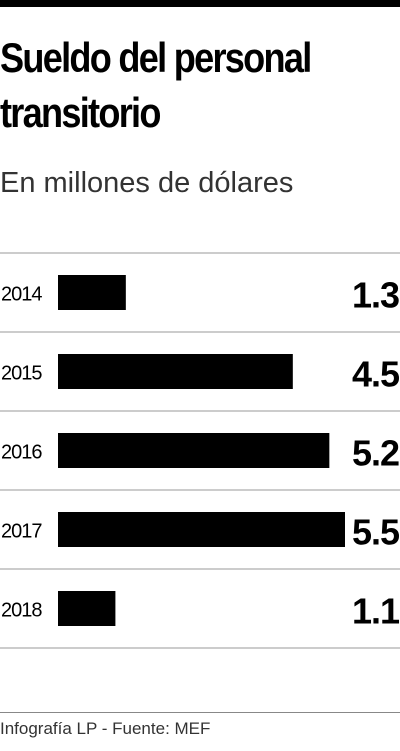 The width and height of the screenshot is (400, 751). I want to click on chart-subtitle: En millones de dólares, so click(147, 183).